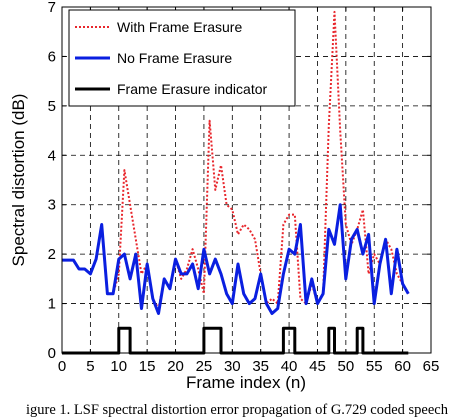  Describe the element at coordinates (52, 155) in the screenshot. I see `y-tick-label: 4` at that location.